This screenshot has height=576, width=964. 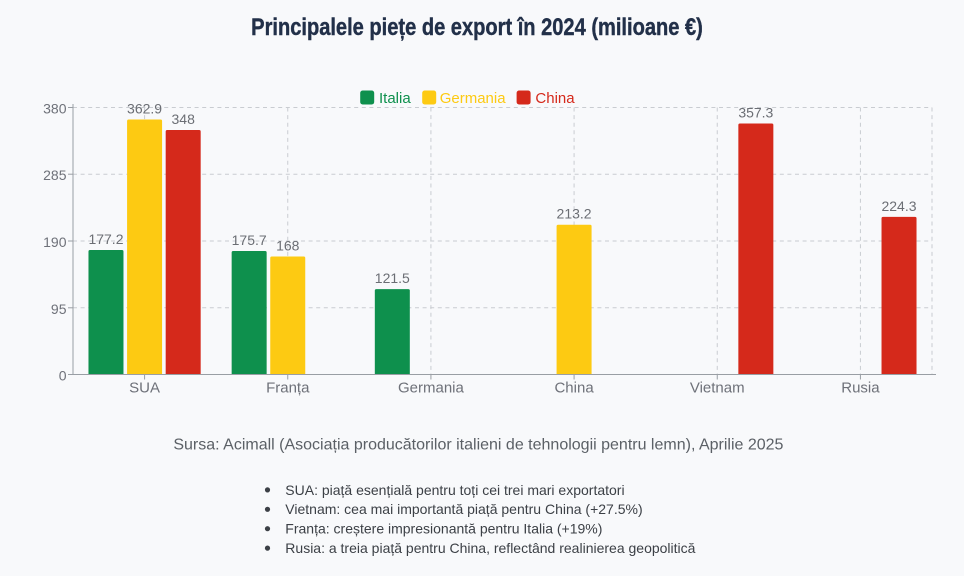 I want to click on svg-text: 362.9, so click(x=144, y=109).